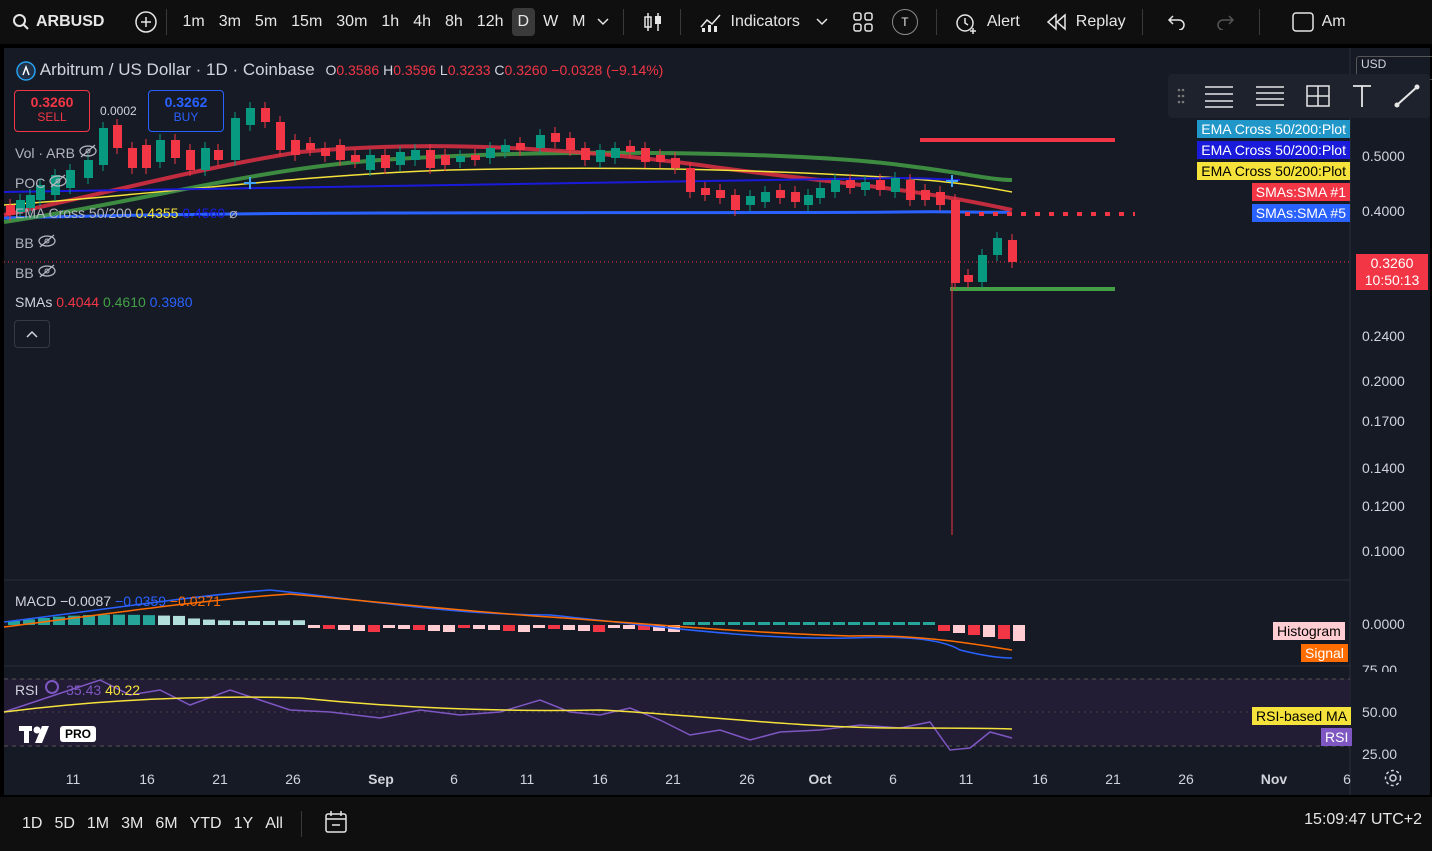 Image resolution: width=1432 pixels, height=851 pixels. Describe the element at coordinates (229, 21) in the screenshot. I see `timeframe-3m: 3m` at that location.